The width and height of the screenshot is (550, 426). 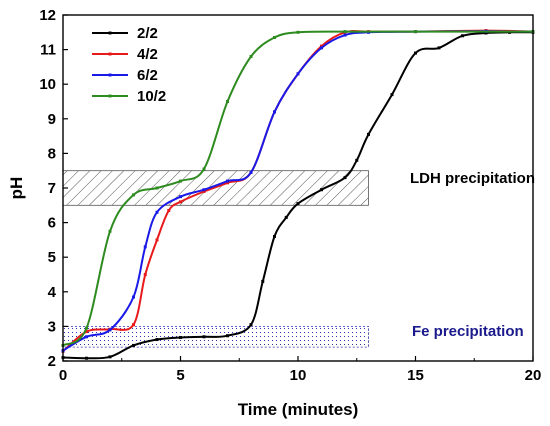 I want to click on y-tick-label: 2, so click(x=52, y=361).